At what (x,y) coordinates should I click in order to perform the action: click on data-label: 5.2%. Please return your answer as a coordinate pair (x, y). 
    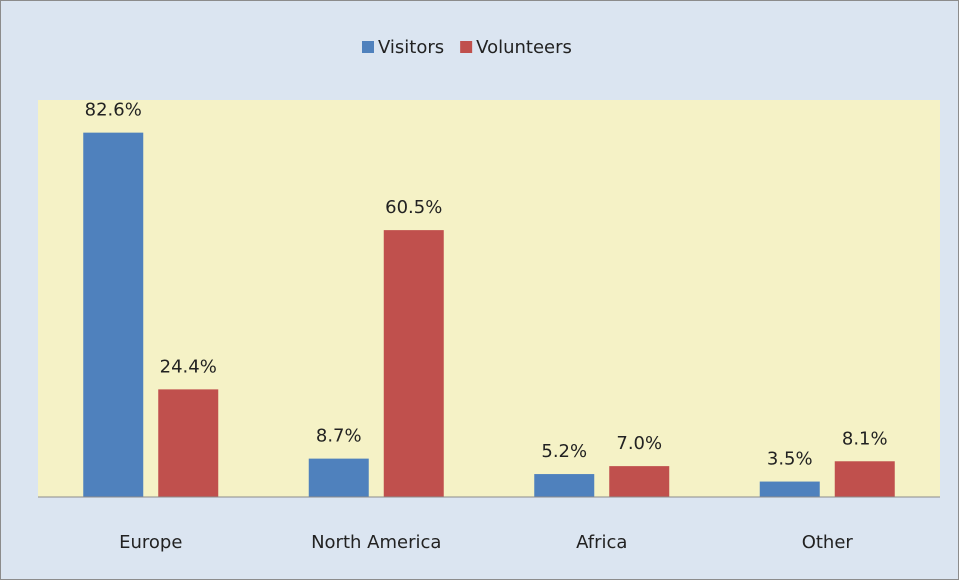
    Looking at the image, I should click on (564, 451).